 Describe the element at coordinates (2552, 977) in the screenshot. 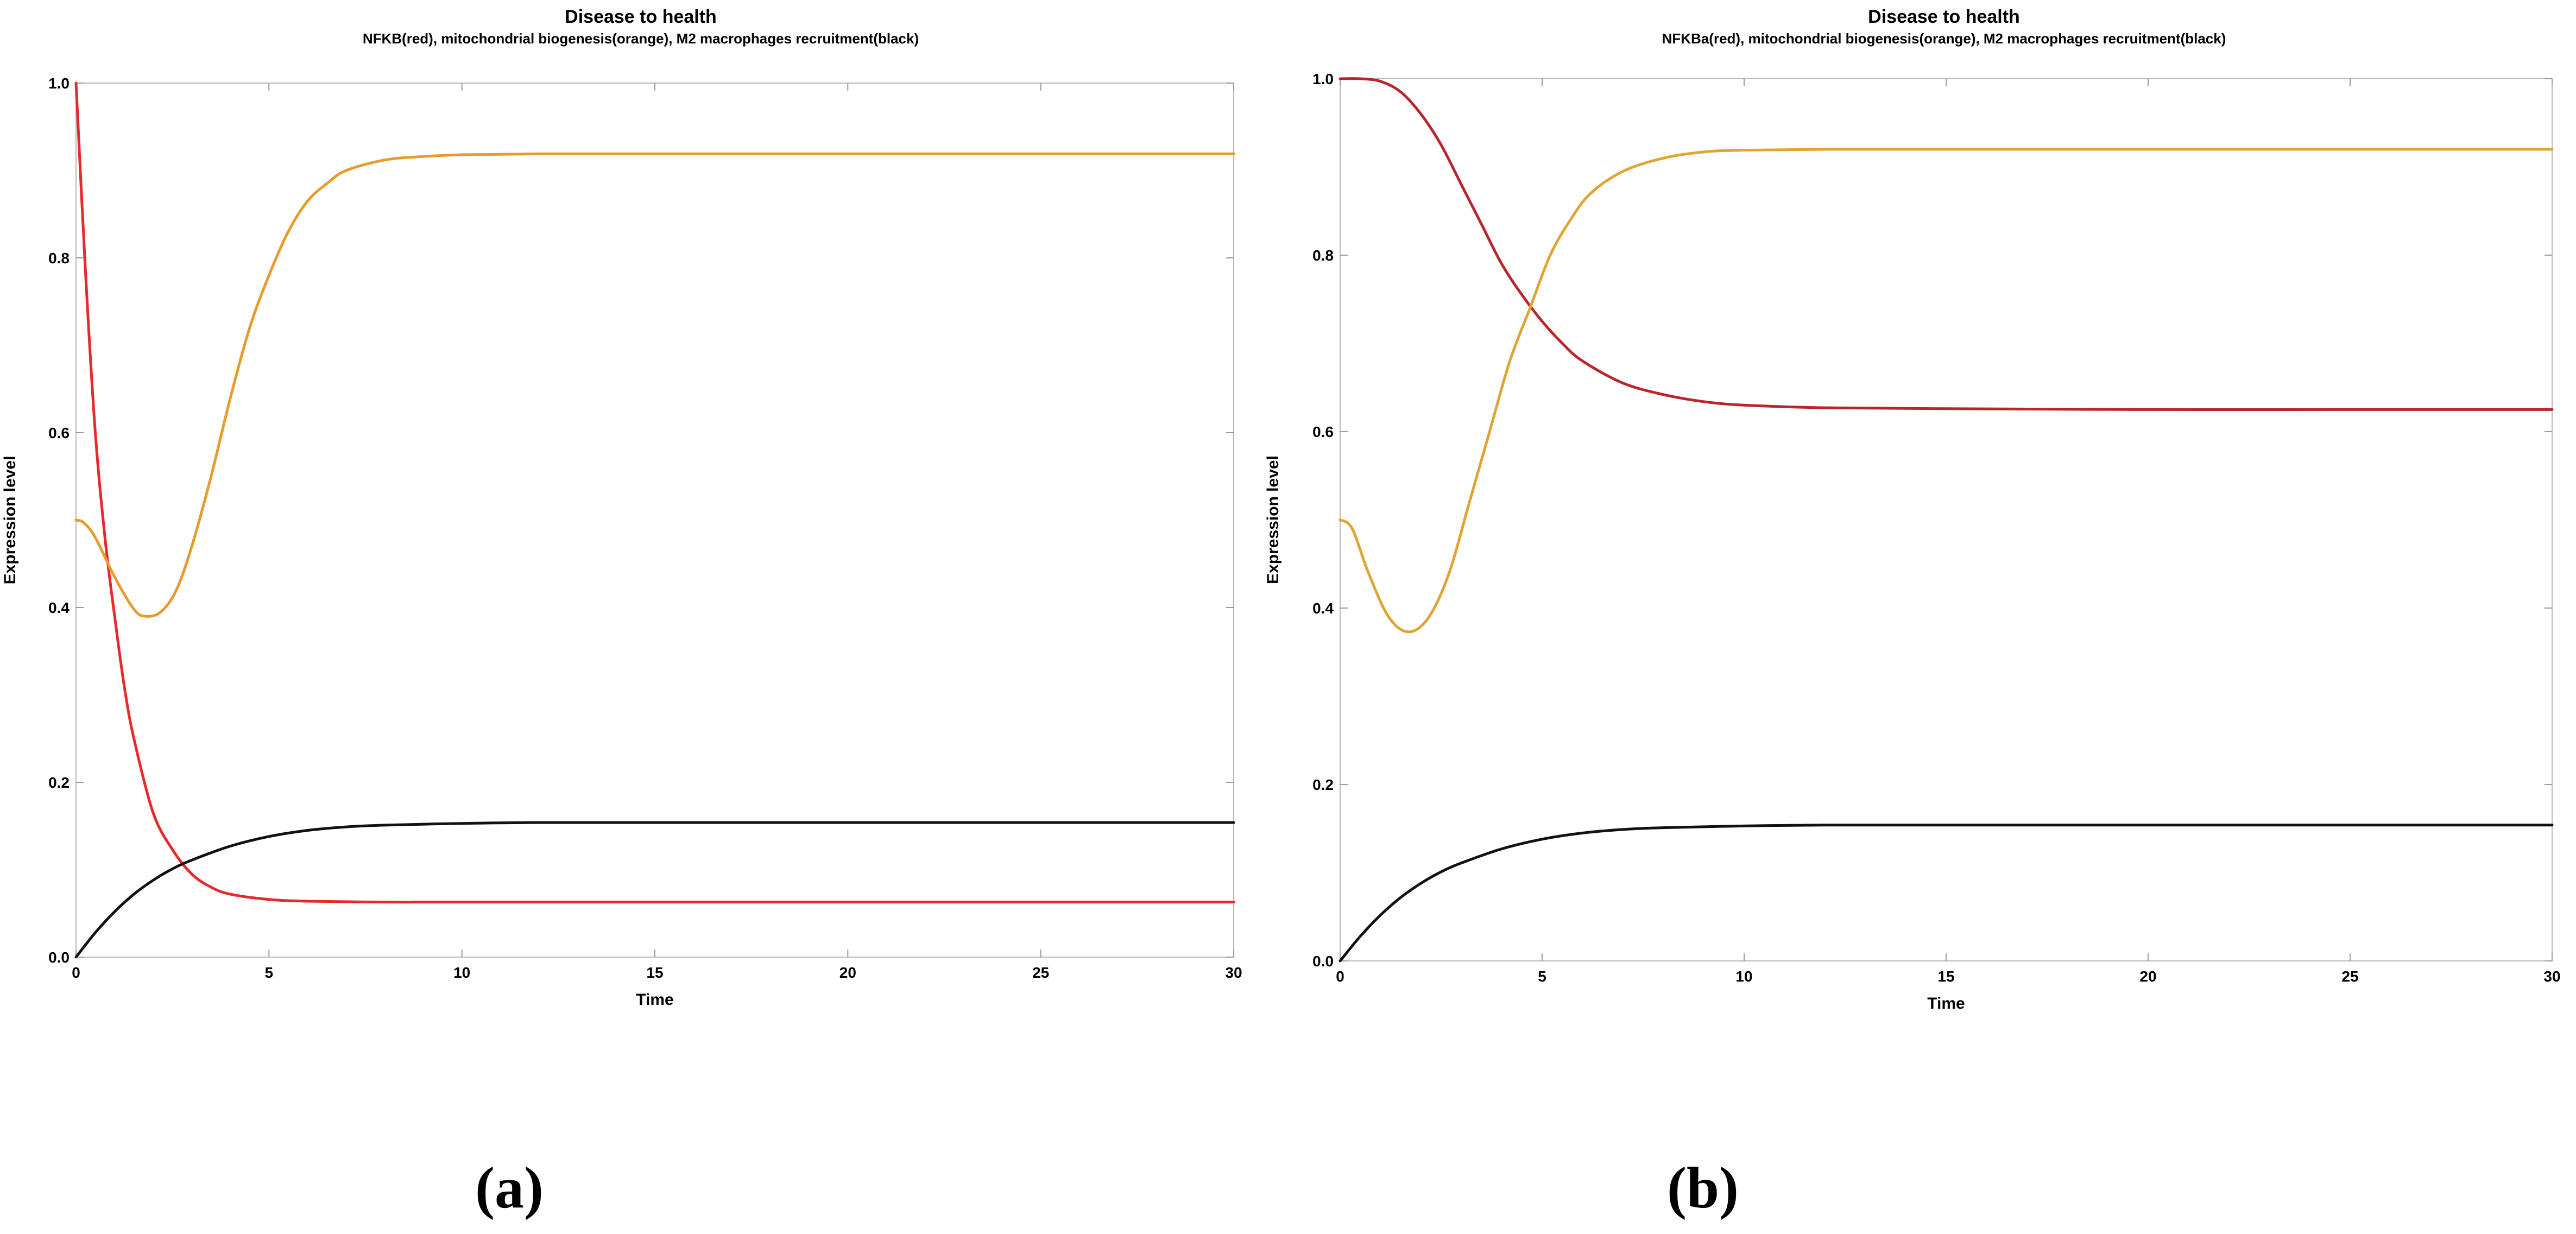

I see `chart1-xtick-label: 30` at that location.